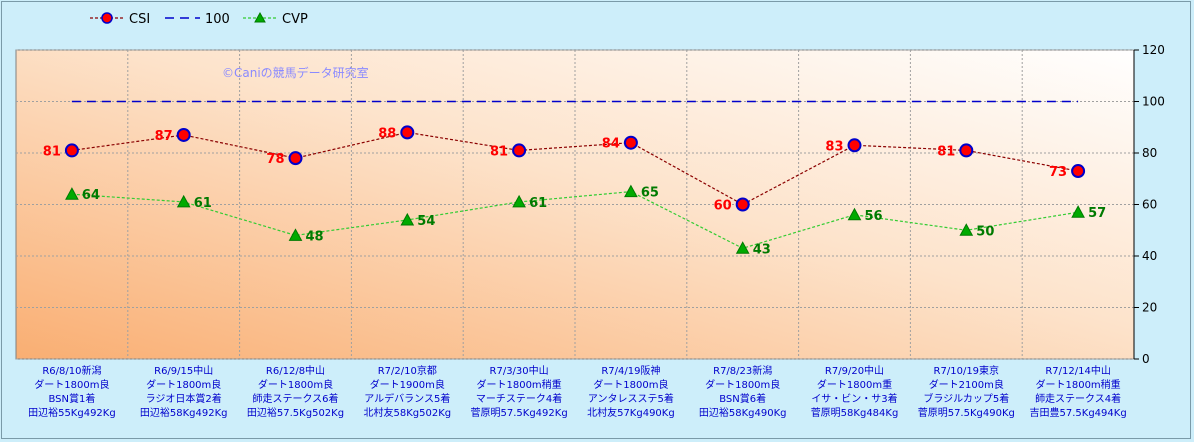 This screenshot has height=442, width=1194. What do you see at coordinates (407, 398) in the screenshot?
I see `x-tick-label: アルデバランス5着` at bounding box center [407, 398].